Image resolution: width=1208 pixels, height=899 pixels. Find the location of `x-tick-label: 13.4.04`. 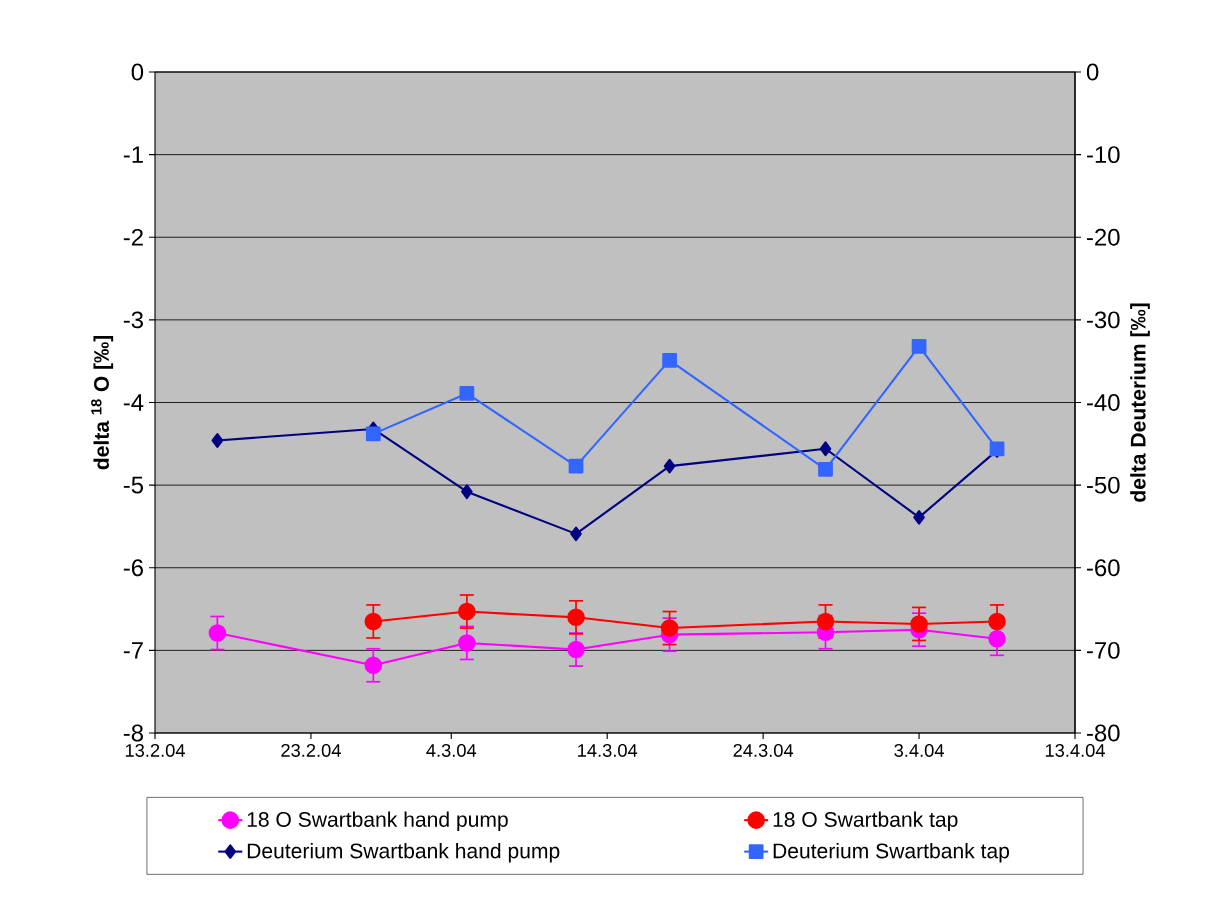

x-tick-label: 13.4.04 is located at coordinates (1075, 750).